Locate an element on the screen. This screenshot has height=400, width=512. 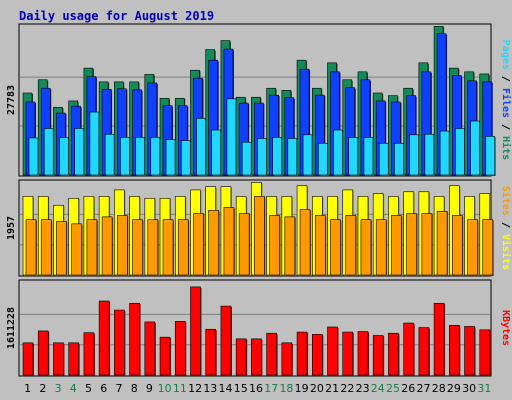
day-label: 27 is located at coordinates (423, 388).